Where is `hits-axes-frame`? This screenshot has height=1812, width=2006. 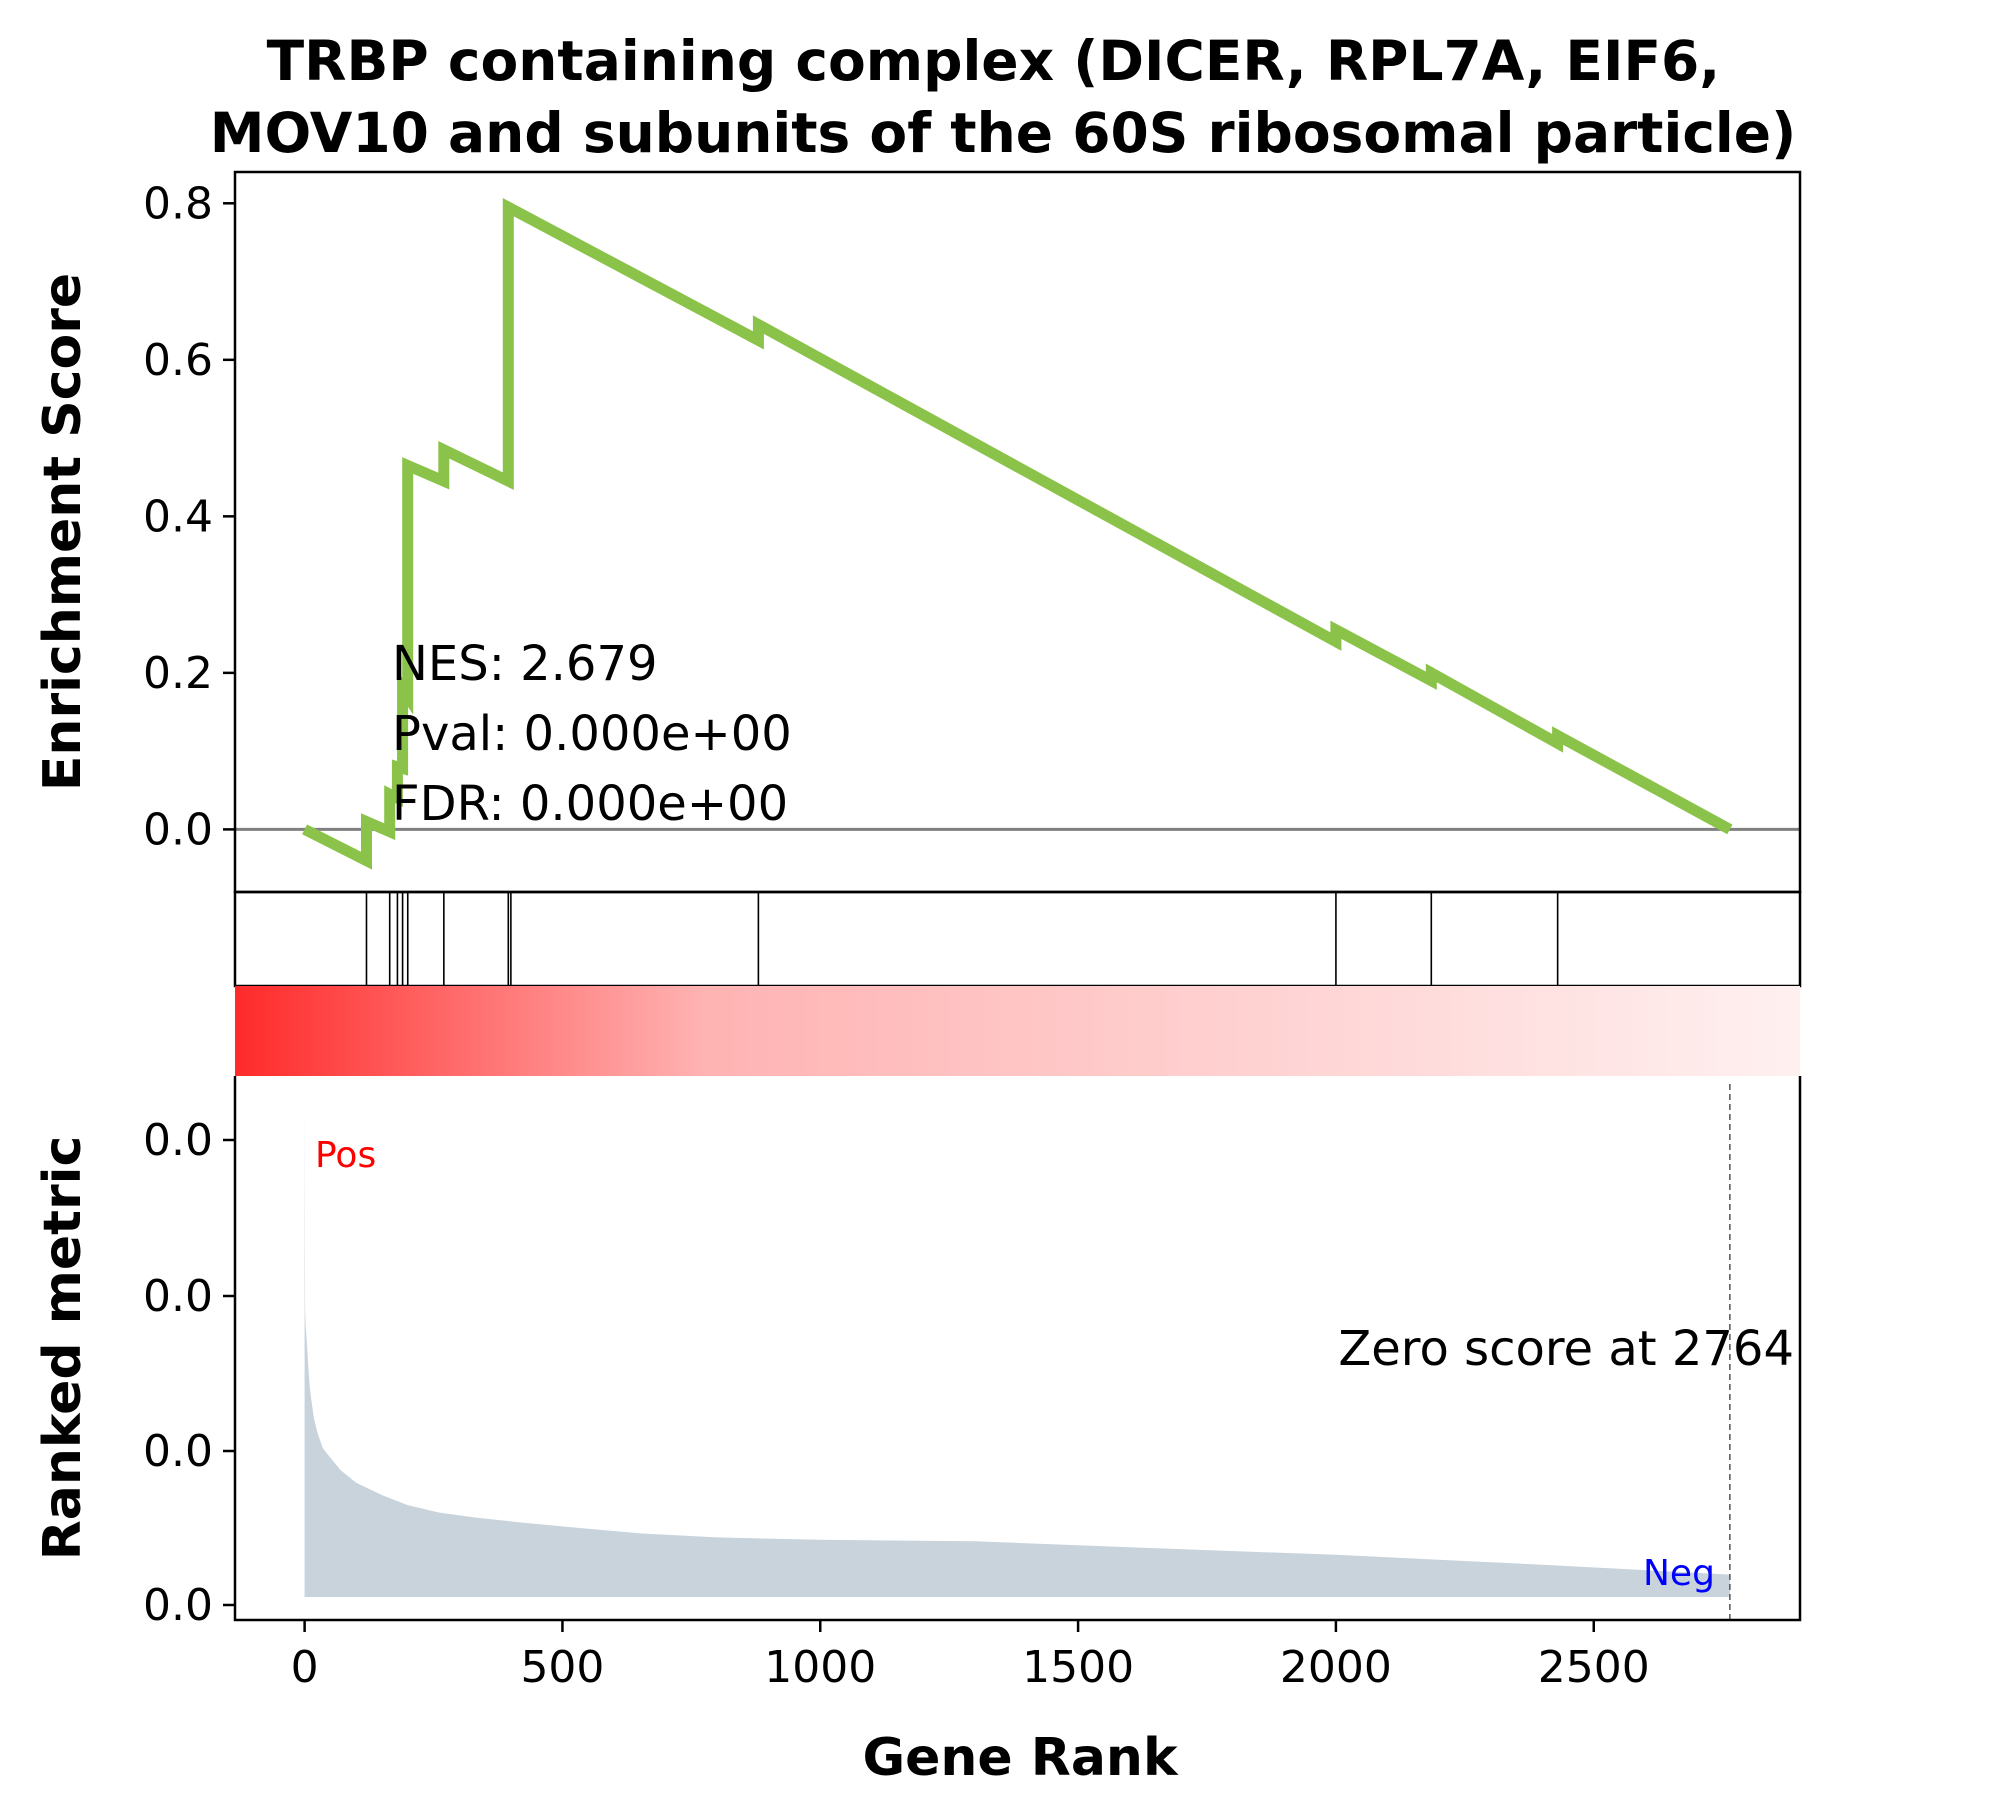 hits-axes-frame is located at coordinates (1017, 939).